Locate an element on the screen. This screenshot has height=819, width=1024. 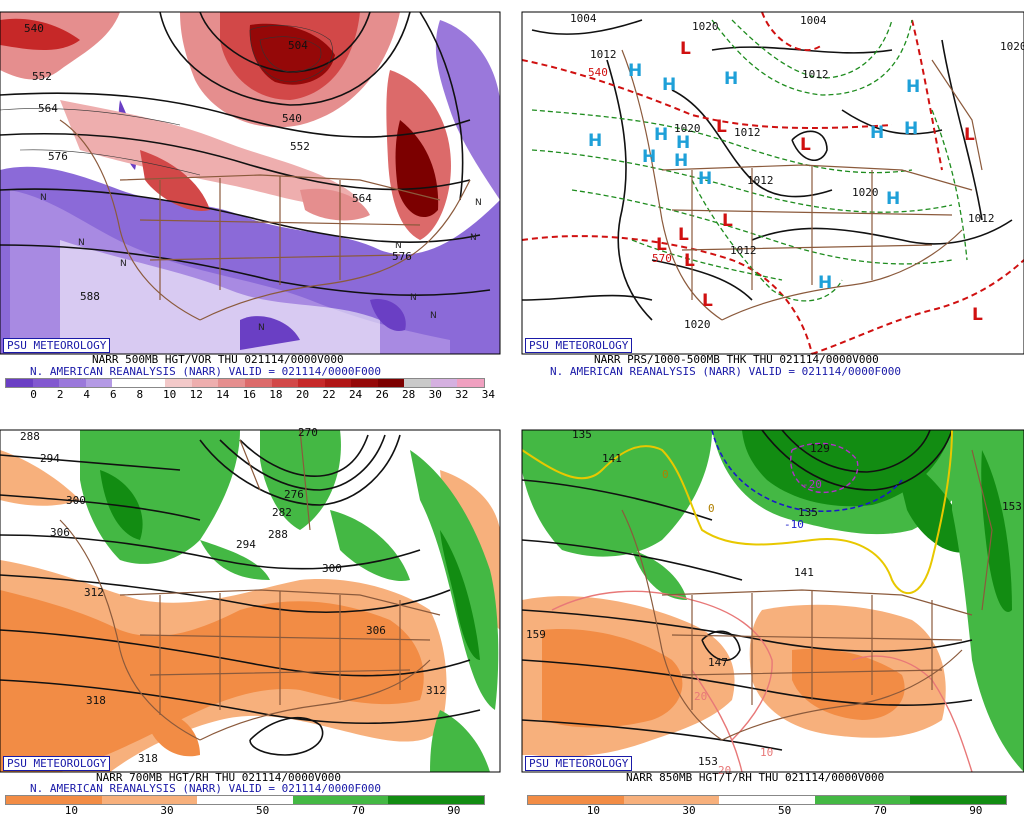
contour-label: -10 is located at coordinates (794, 524).